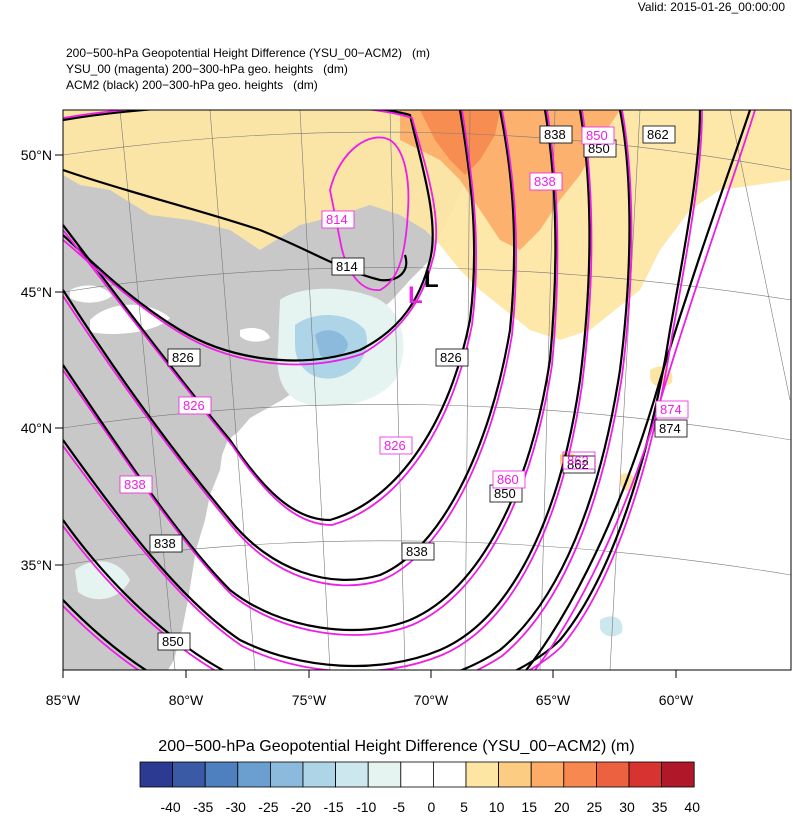  What do you see at coordinates (415, 295) in the screenshot?
I see `low-center-ysu: L` at bounding box center [415, 295].